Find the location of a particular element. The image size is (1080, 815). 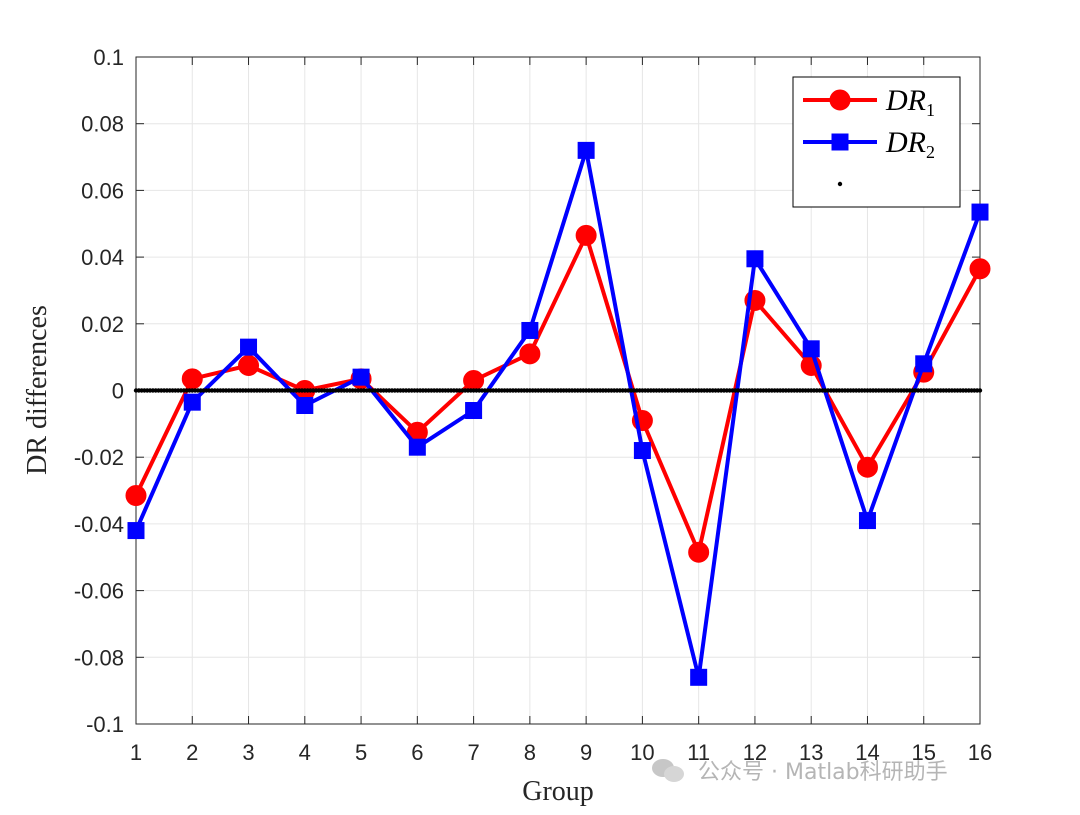

x-tick-label: 14 is located at coordinates (867, 752).